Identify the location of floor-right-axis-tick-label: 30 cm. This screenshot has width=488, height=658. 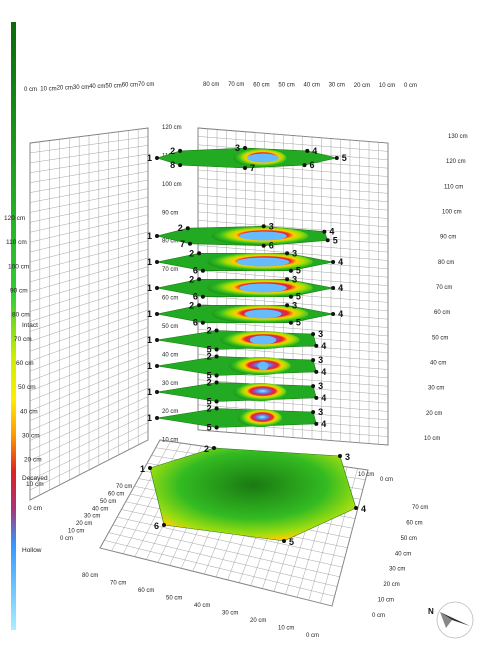
(397, 570).